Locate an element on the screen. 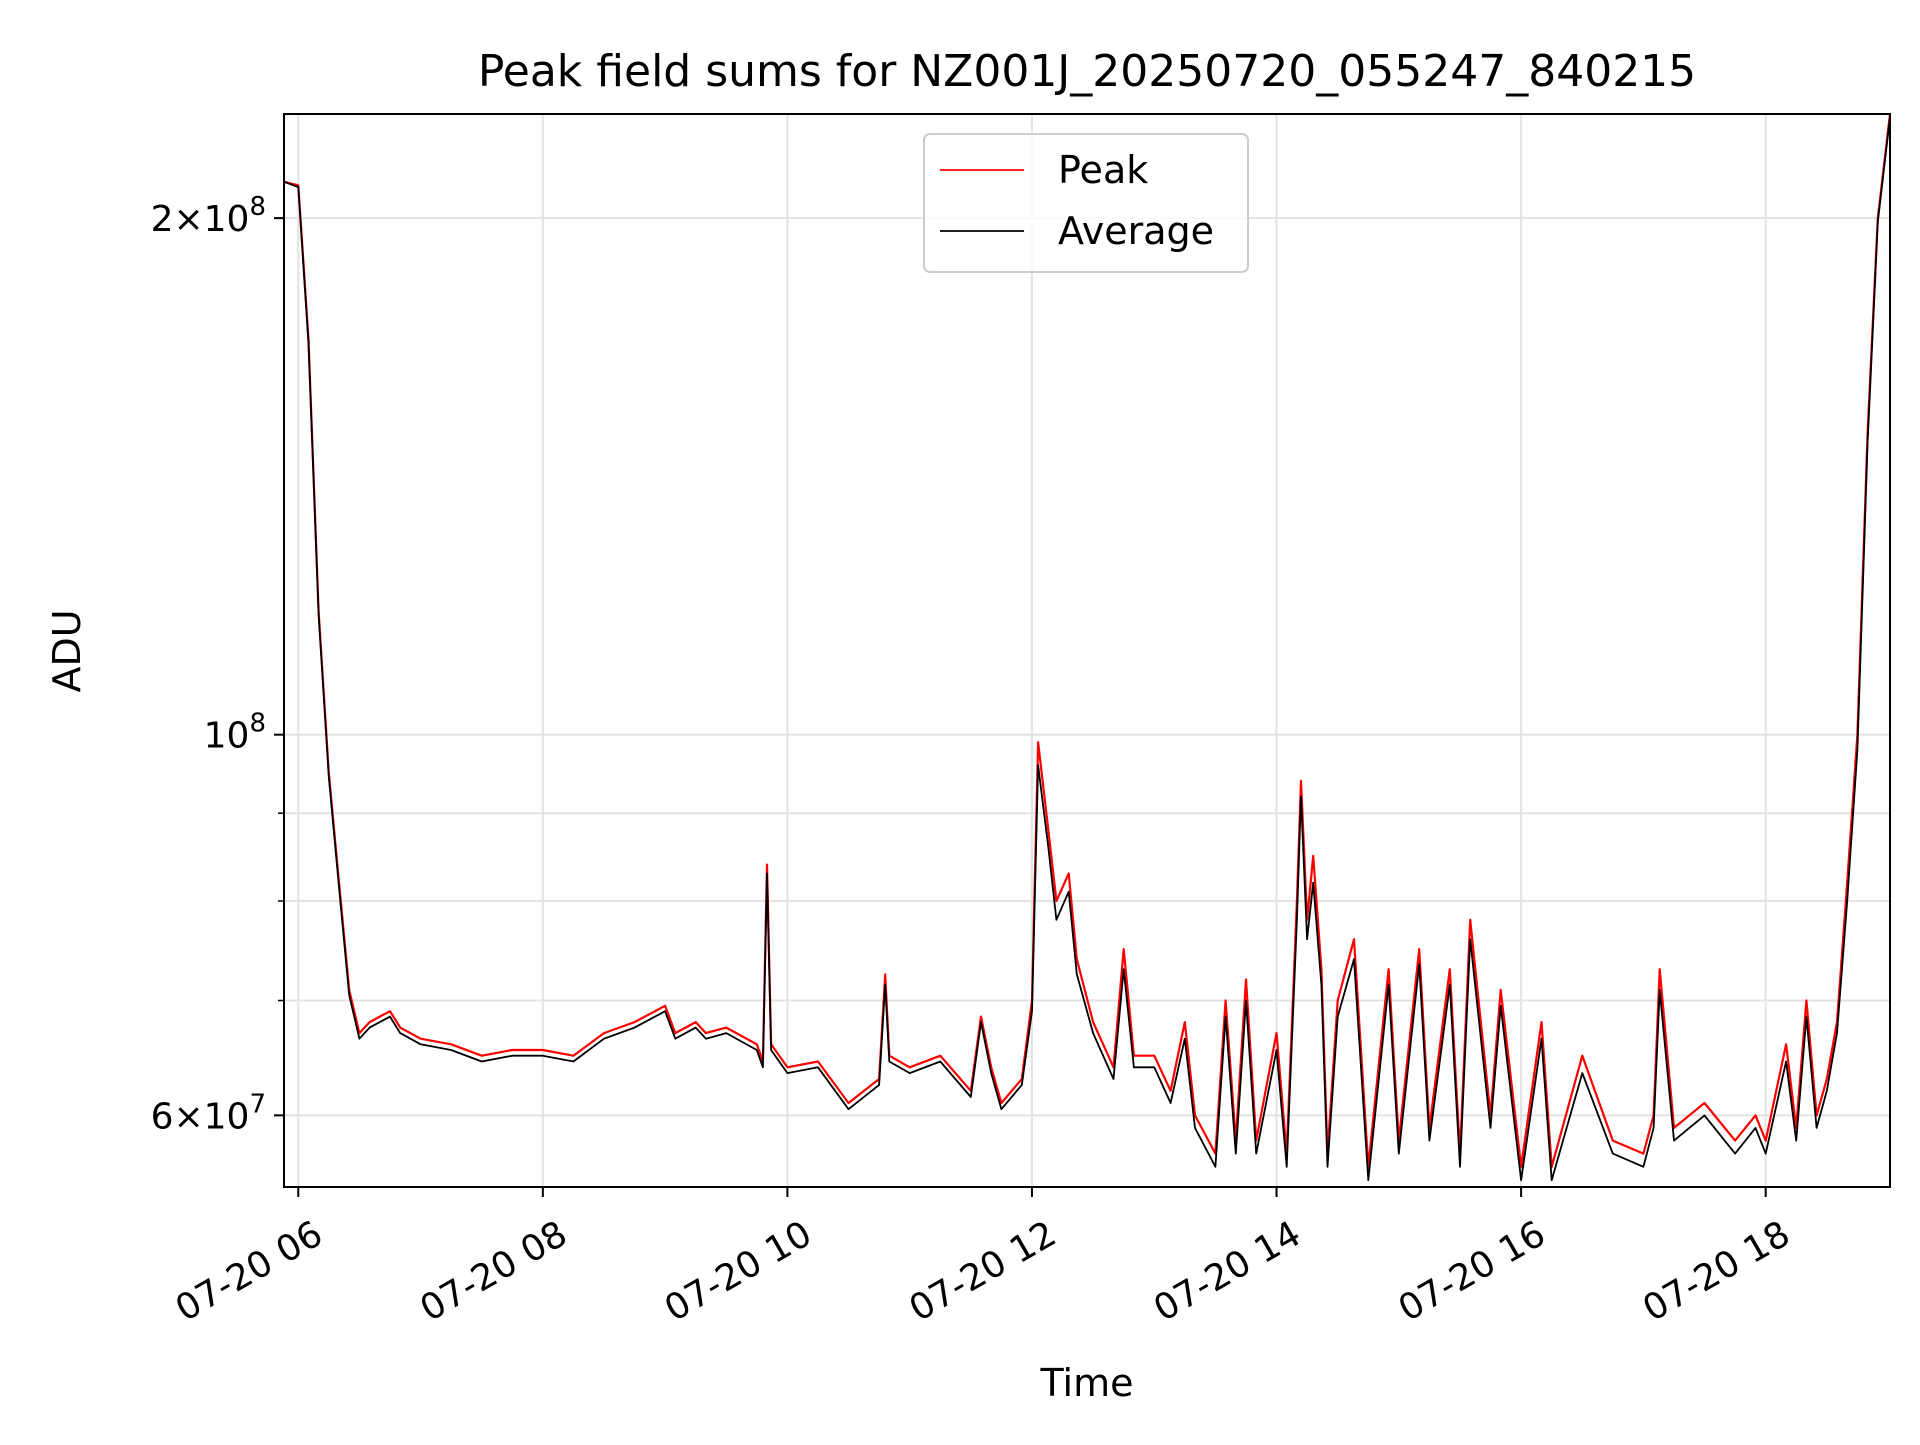 The image size is (1920, 1445). legend-label-average: Average is located at coordinates (1136, 231).